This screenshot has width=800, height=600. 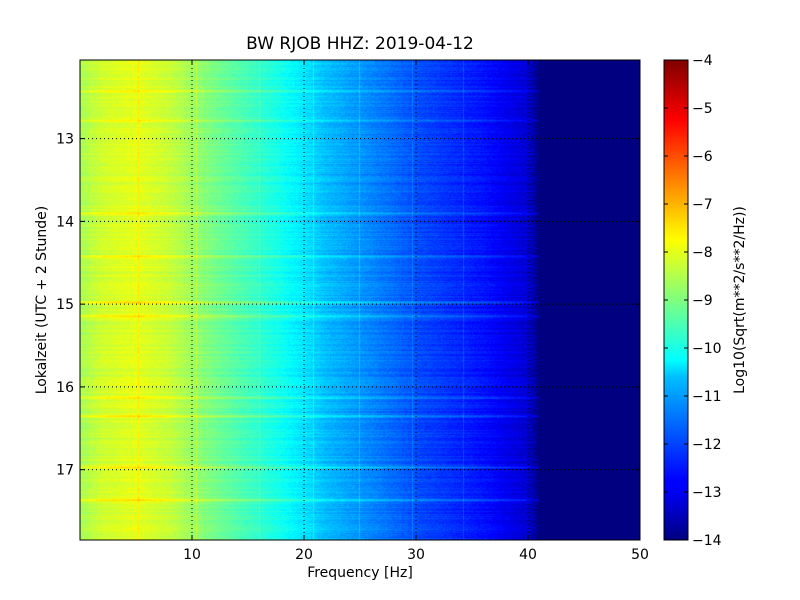 What do you see at coordinates (65, 471) in the screenshot?
I see `y-tick-label: 17` at bounding box center [65, 471].